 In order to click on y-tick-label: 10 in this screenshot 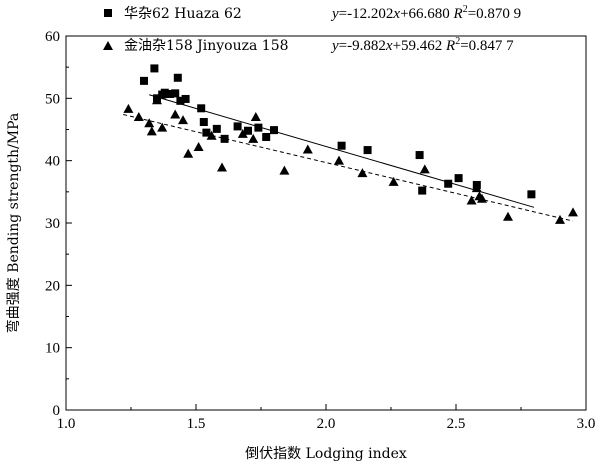, I will do `click(52, 349)`.